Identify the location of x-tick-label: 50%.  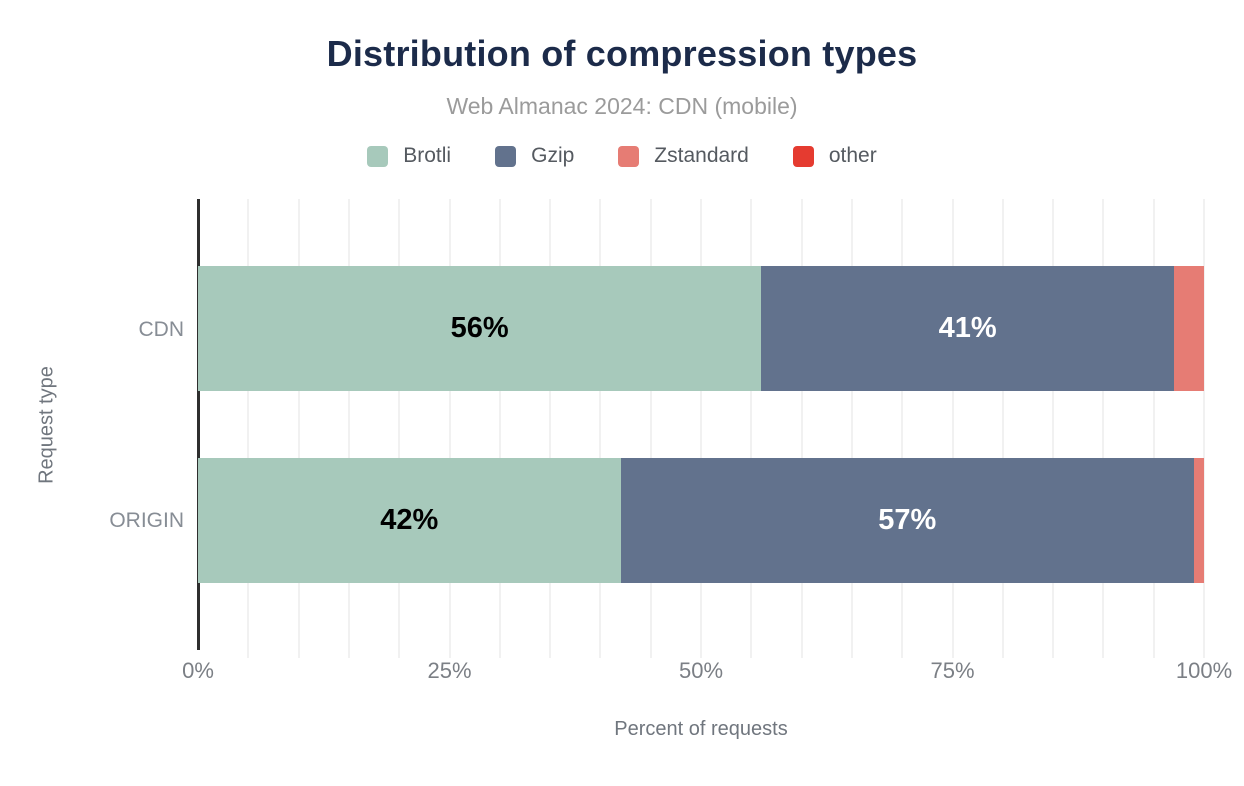
(701, 670).